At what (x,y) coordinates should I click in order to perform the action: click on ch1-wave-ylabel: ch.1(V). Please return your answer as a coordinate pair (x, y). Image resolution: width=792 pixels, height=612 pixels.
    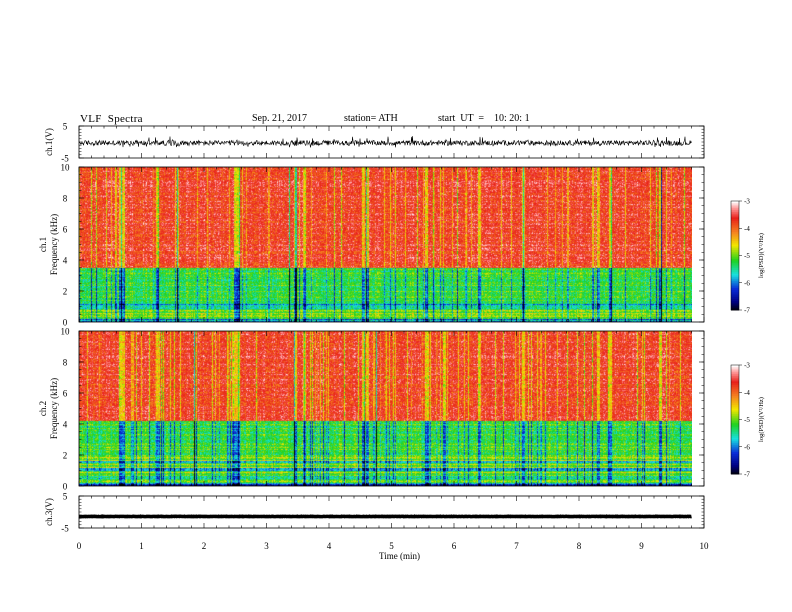
    Looking at the image, I should click on (49, 142).